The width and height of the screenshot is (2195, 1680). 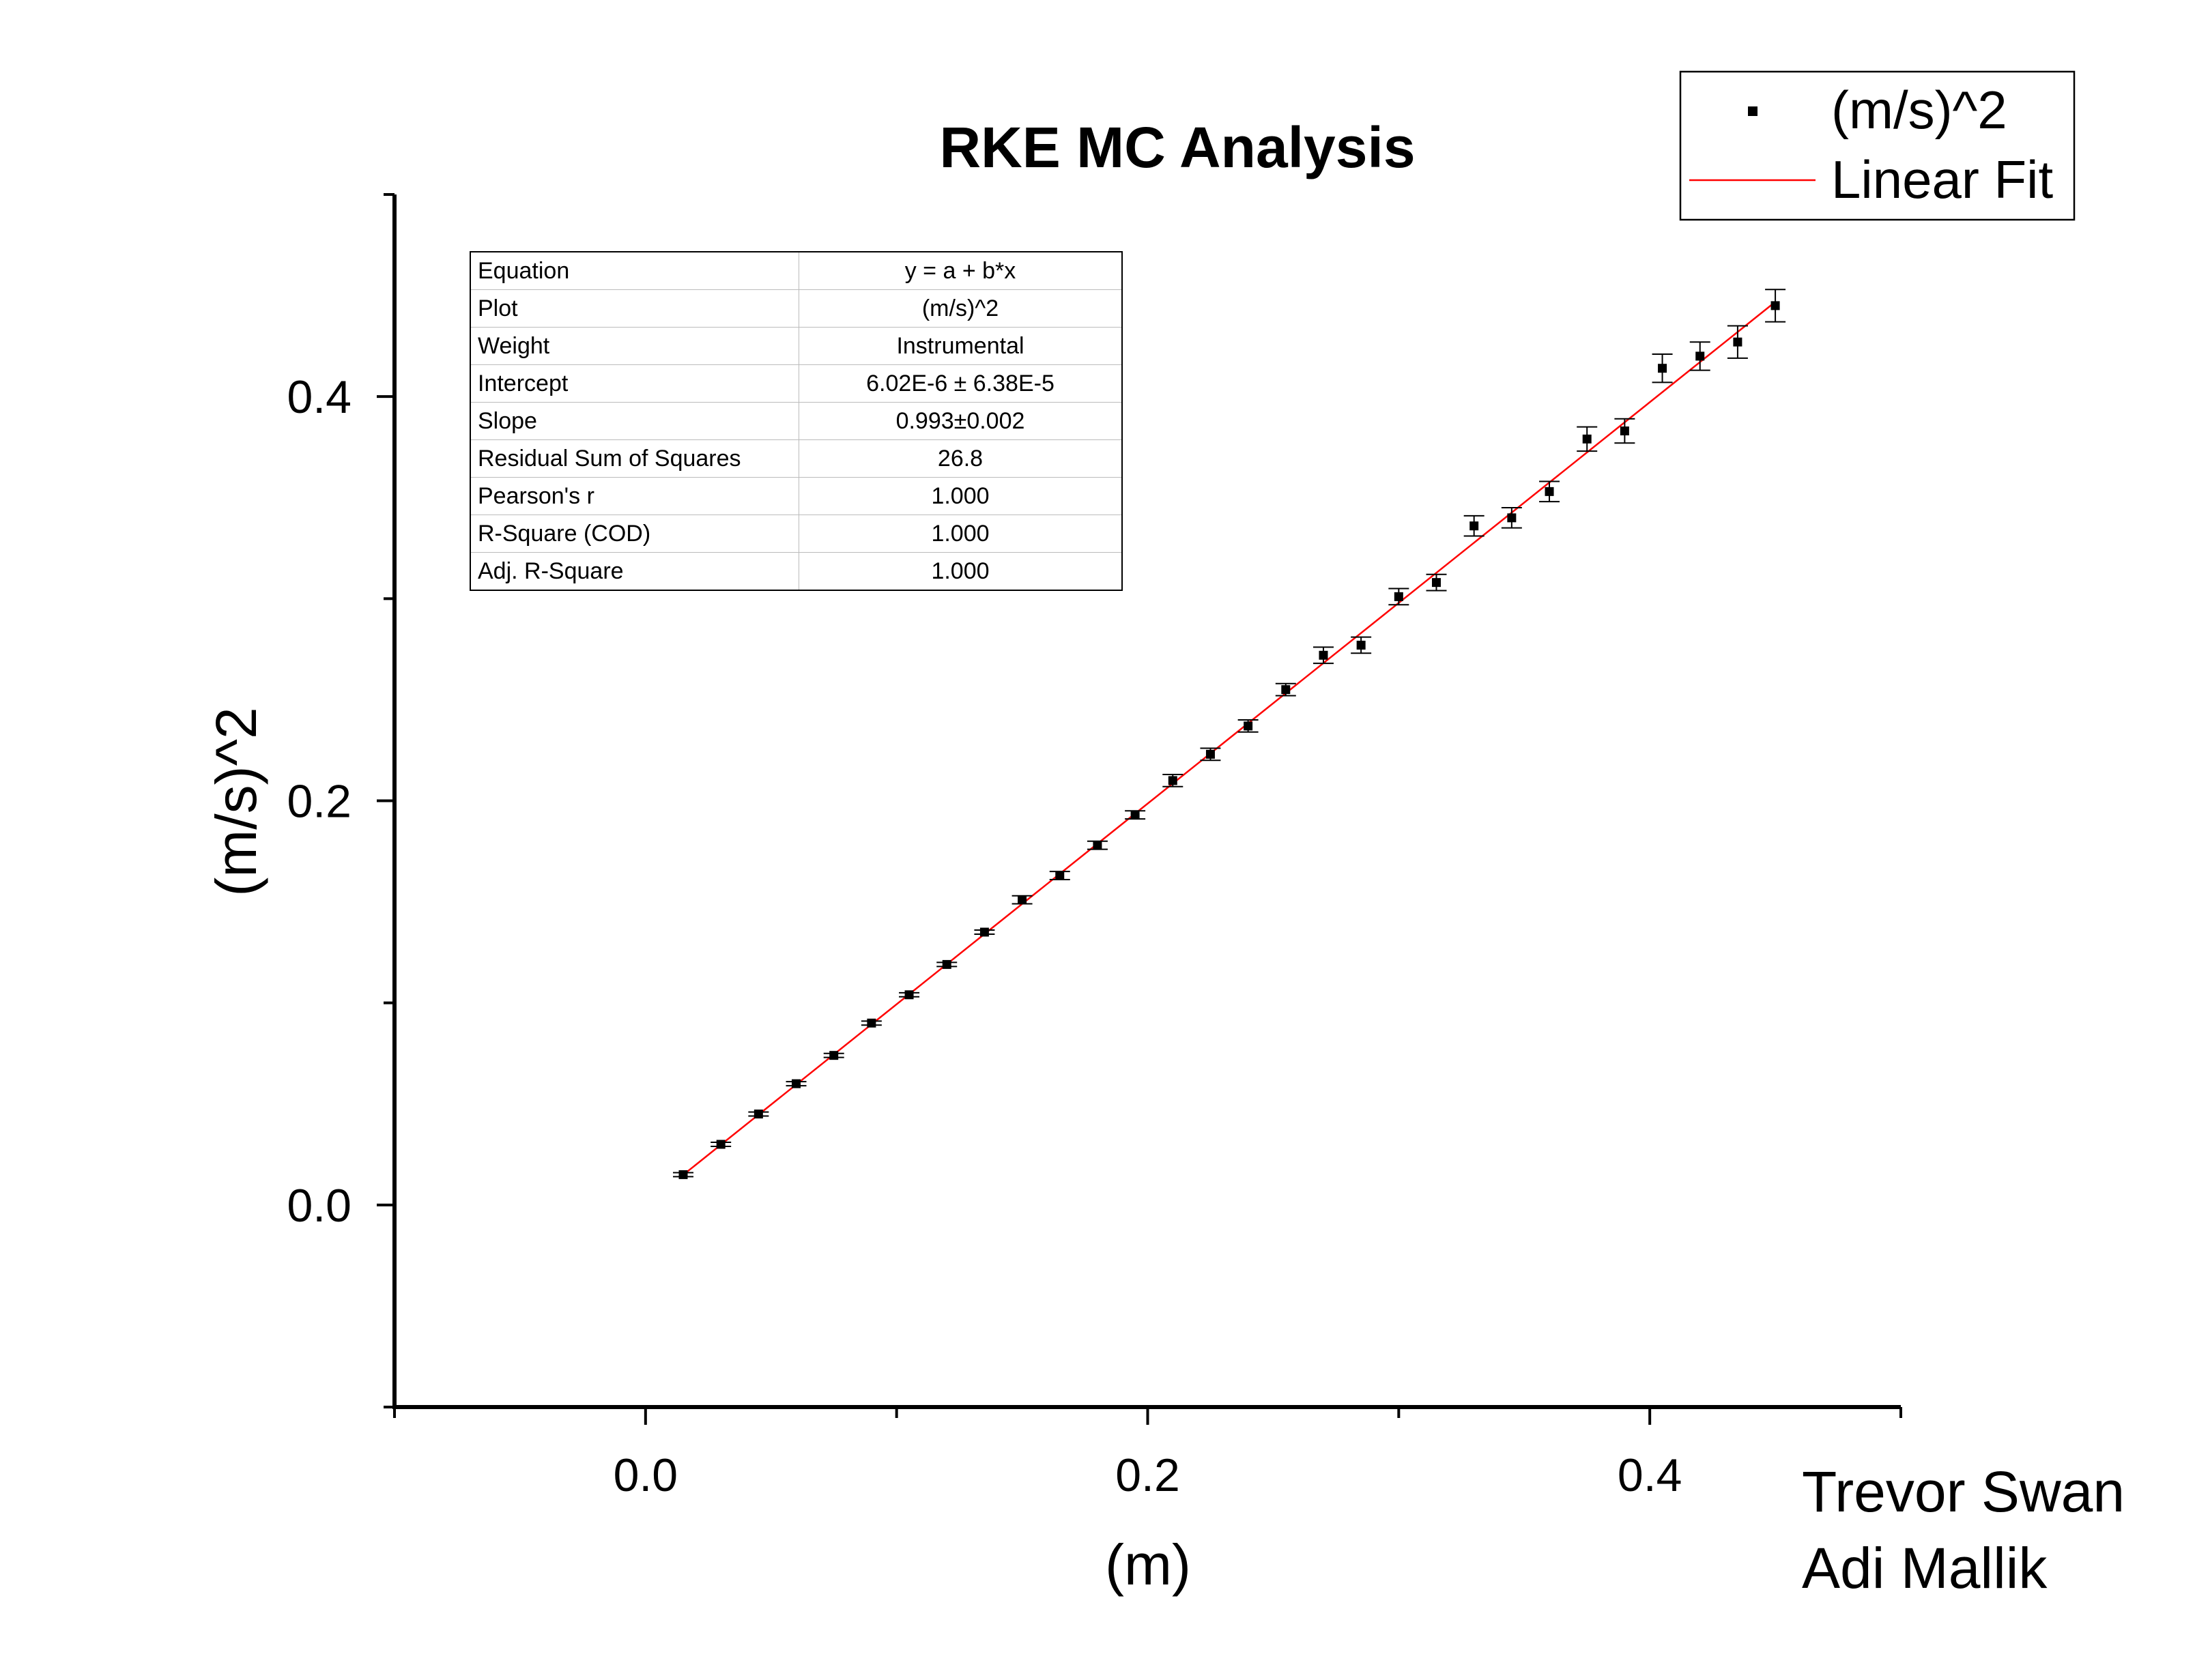 I want to click on fit-table-value: 6.02E-6 ± 6.38E-5, so click(x=961, y=383).